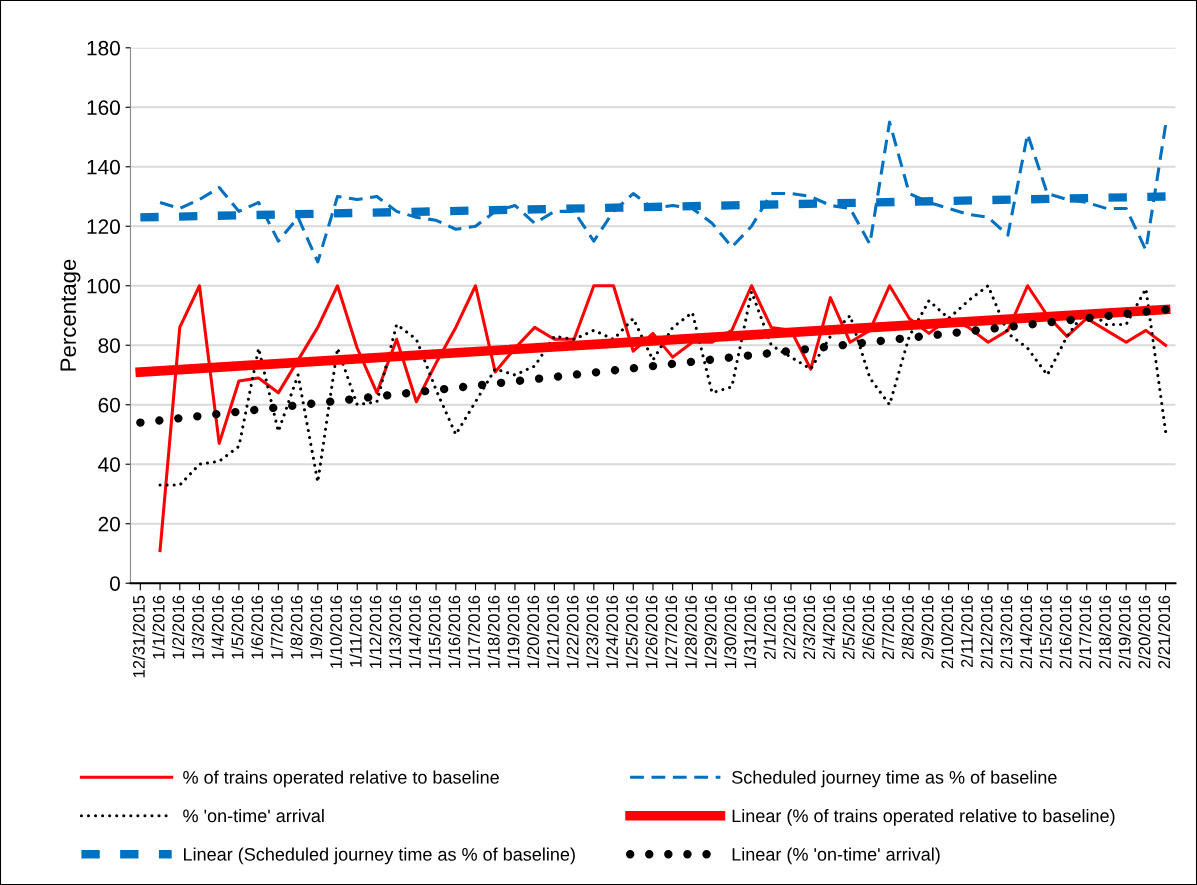 This screenshot has width=1197, height=885. I want to click on x-tick-label: 1/13/2016, so click(395, 631).